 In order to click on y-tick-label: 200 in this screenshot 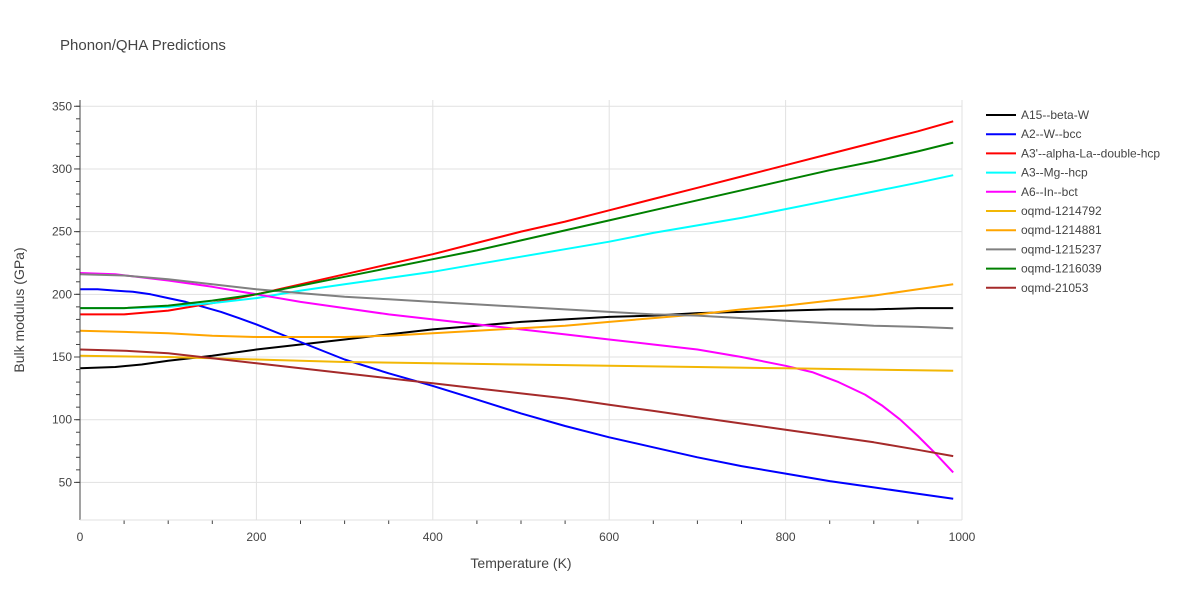, I will do `click(62, 294)`.